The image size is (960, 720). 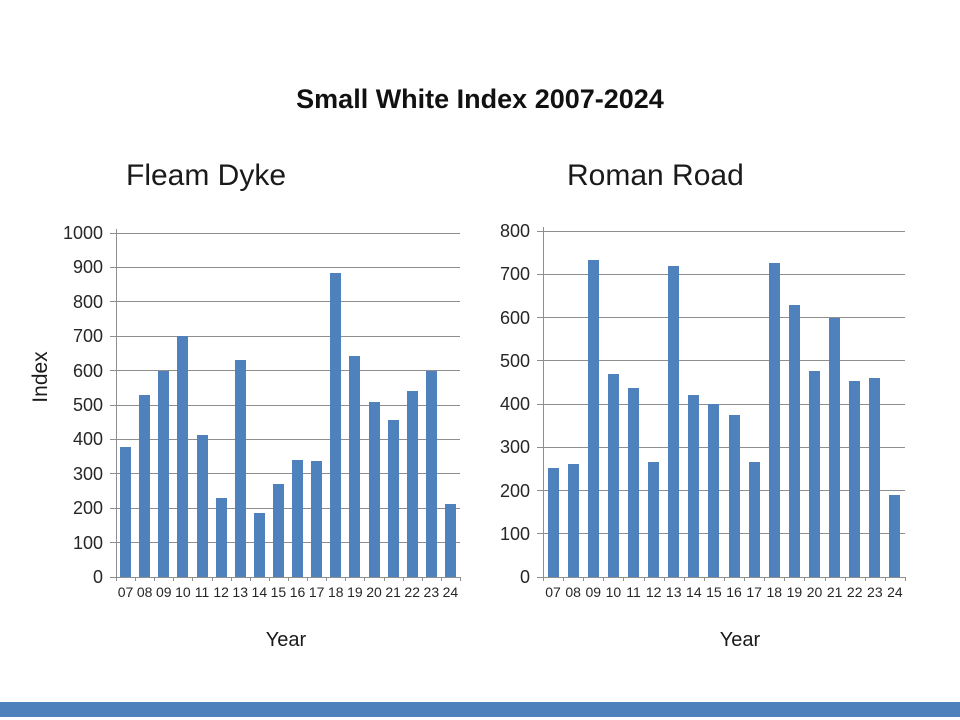 I want to click on y-tick-label: 300, so click(x=87, y=473).